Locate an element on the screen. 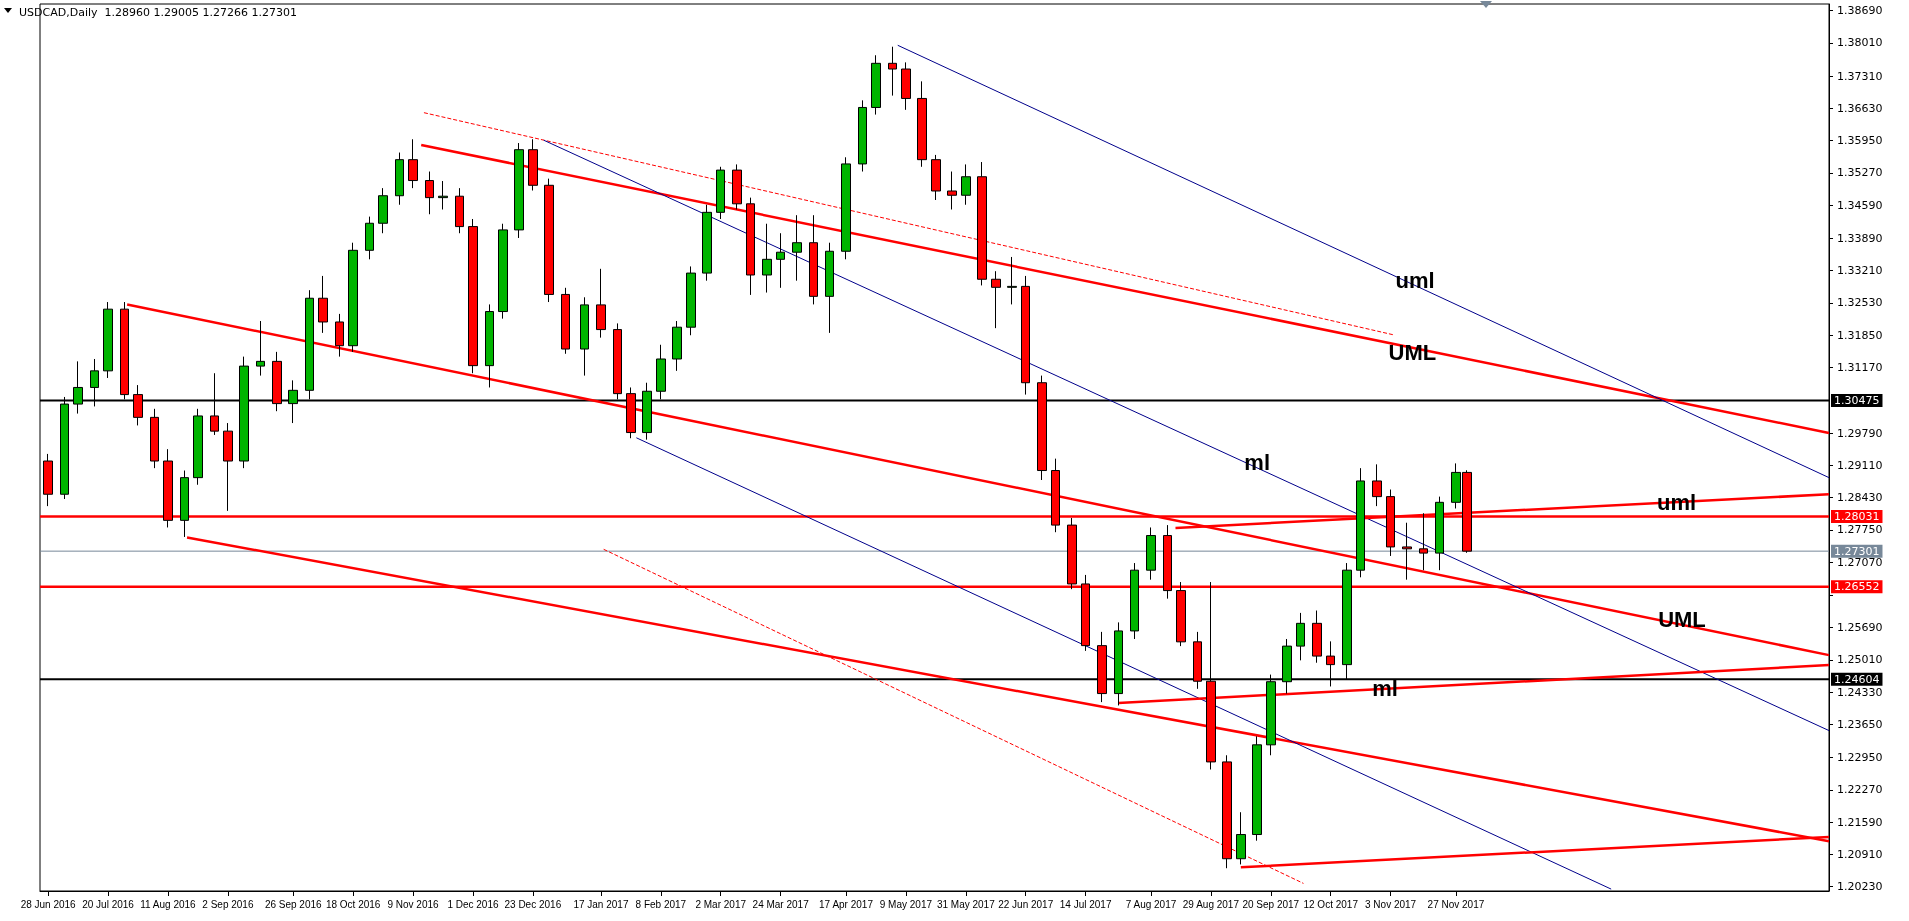  x-tick-label: 20 Sep 2017 is located at coordinates (1271, 904).